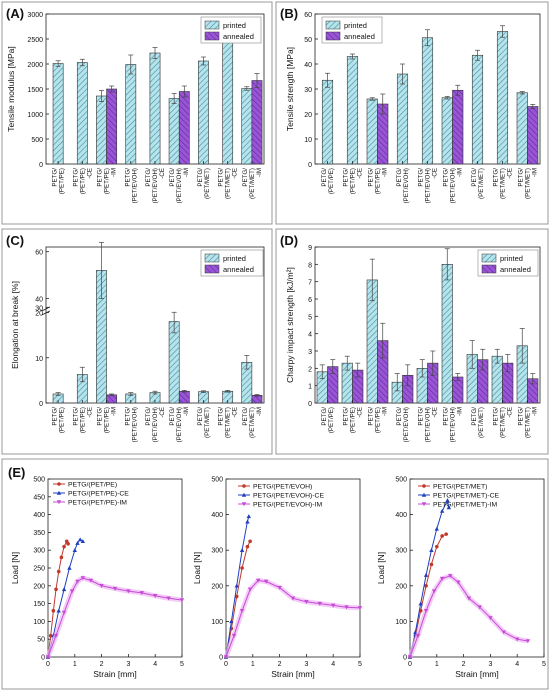 This screenshot has height=691, width=550. What do you see at coordinates (460, 487) in the screenshot?
I see `legend-label-0: PETG/(PET/MET)` at bounding box center [460, 487].